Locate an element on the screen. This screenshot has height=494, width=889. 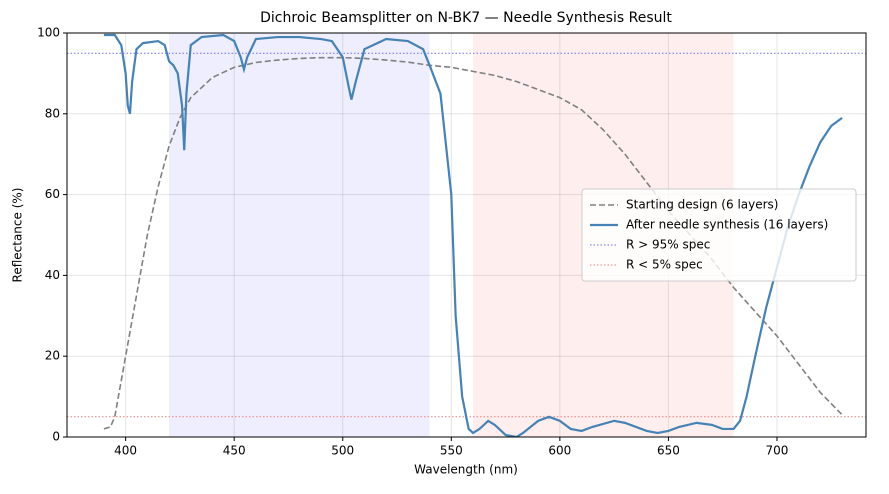
x-tick-label: 550 is located at coordinates (451, 451).